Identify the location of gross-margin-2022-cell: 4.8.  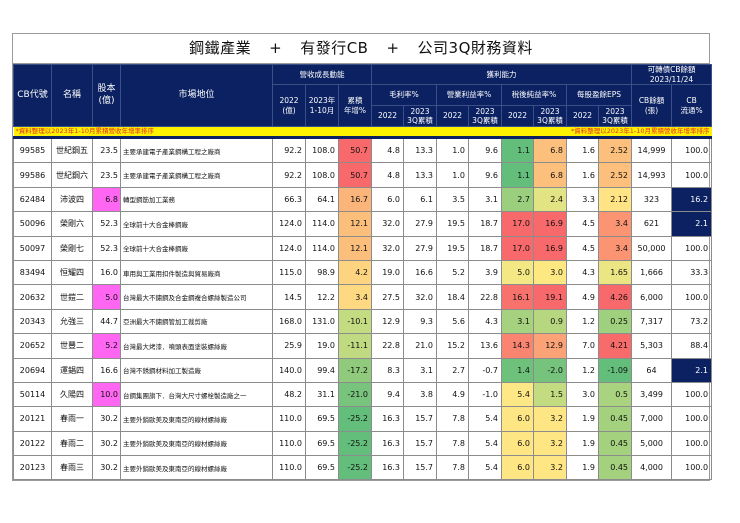
(388, 150).